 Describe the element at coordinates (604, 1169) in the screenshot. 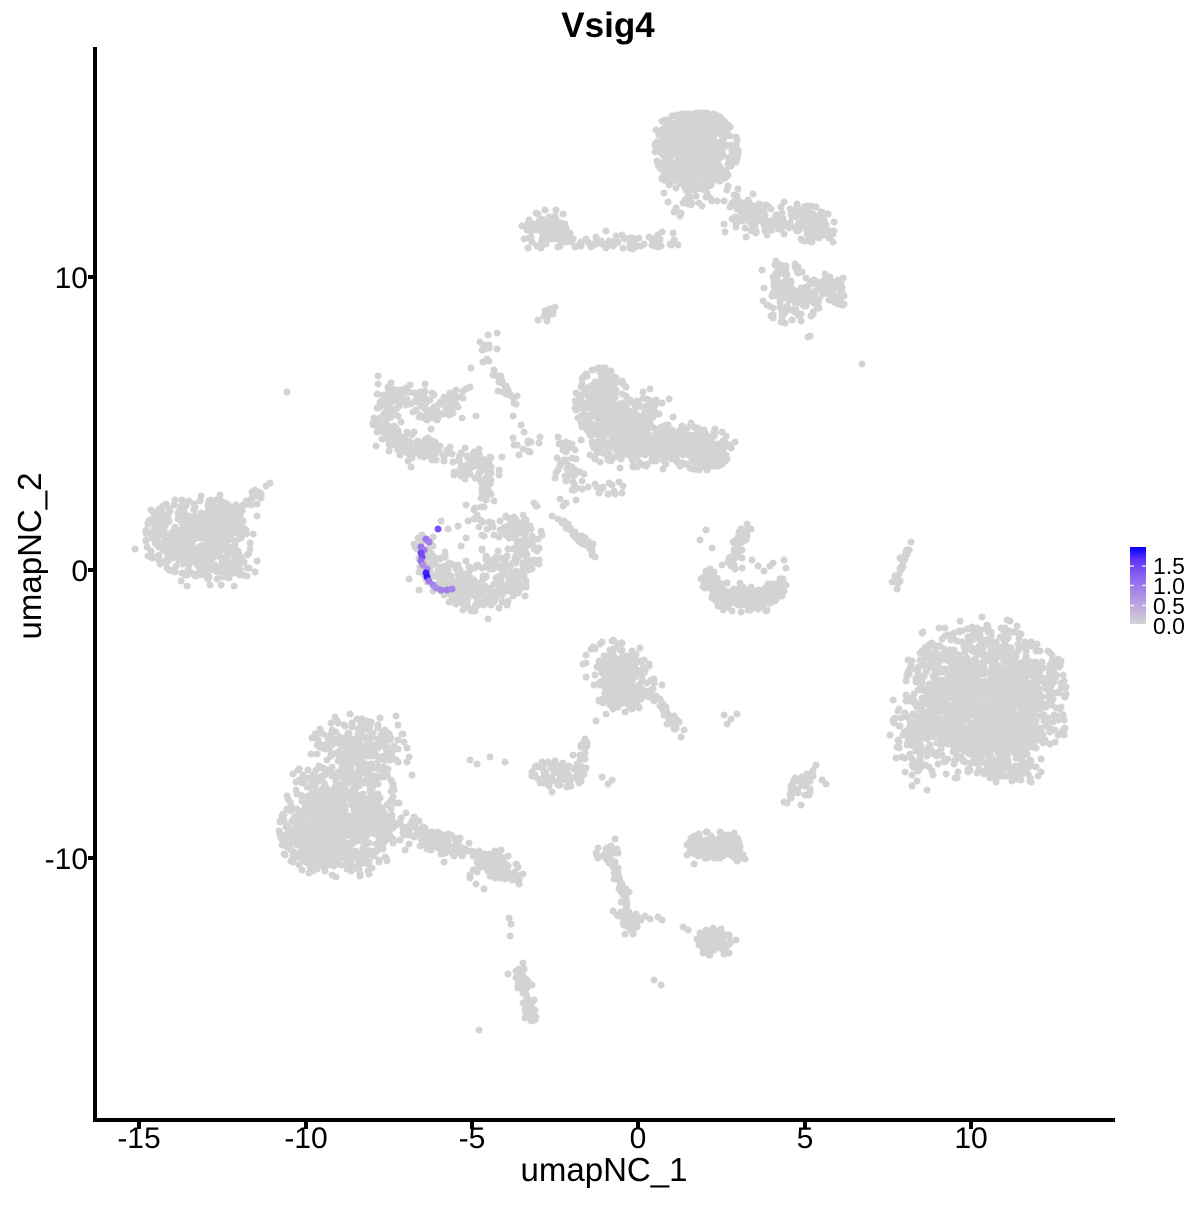

I see `svg-text: umapNC_1` at that location.